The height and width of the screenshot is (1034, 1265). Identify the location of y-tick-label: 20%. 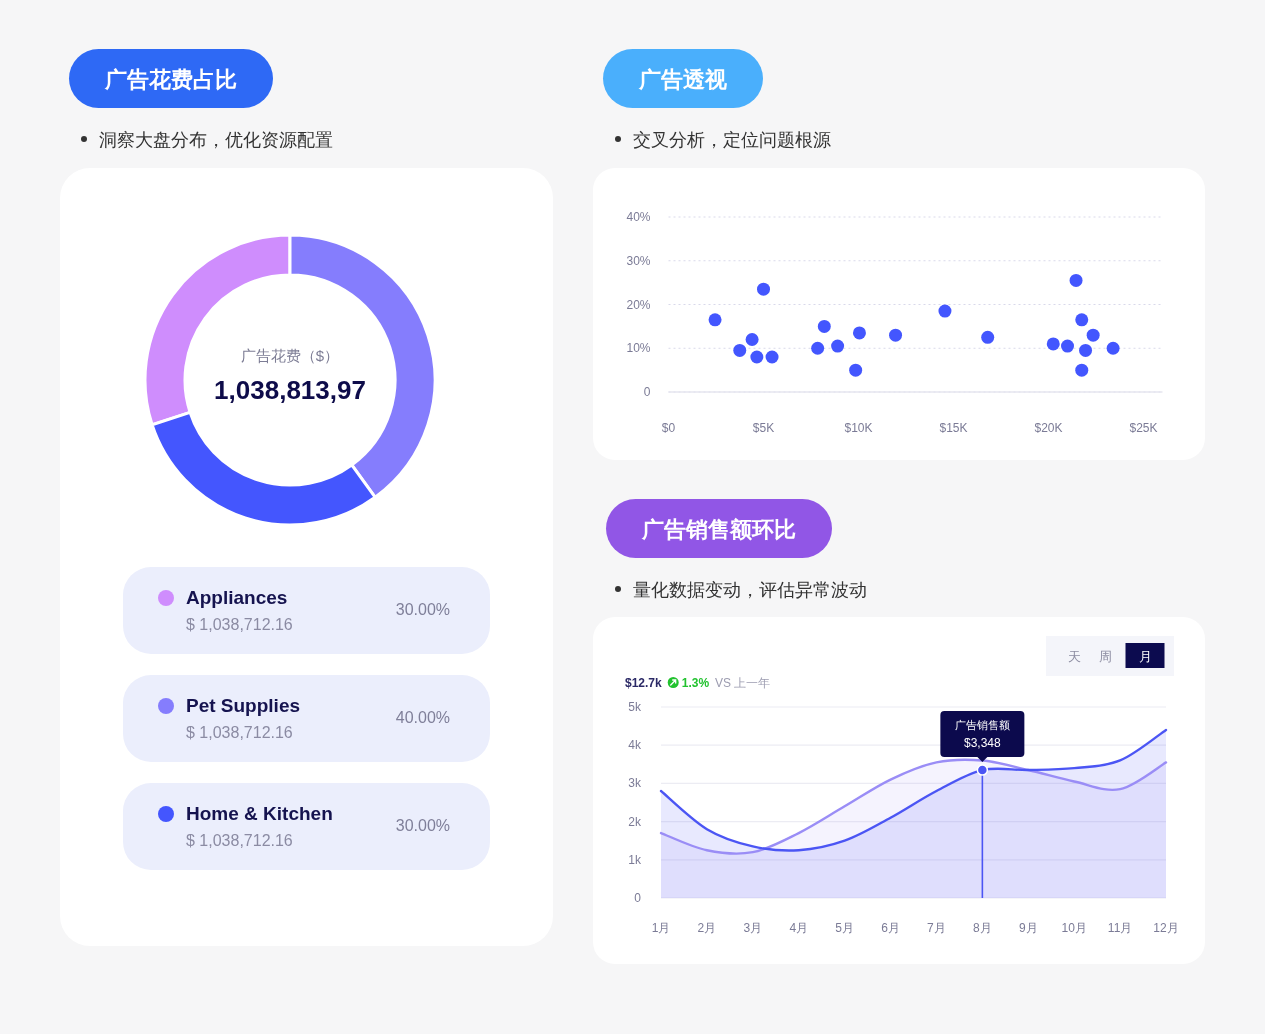
(638, 304).